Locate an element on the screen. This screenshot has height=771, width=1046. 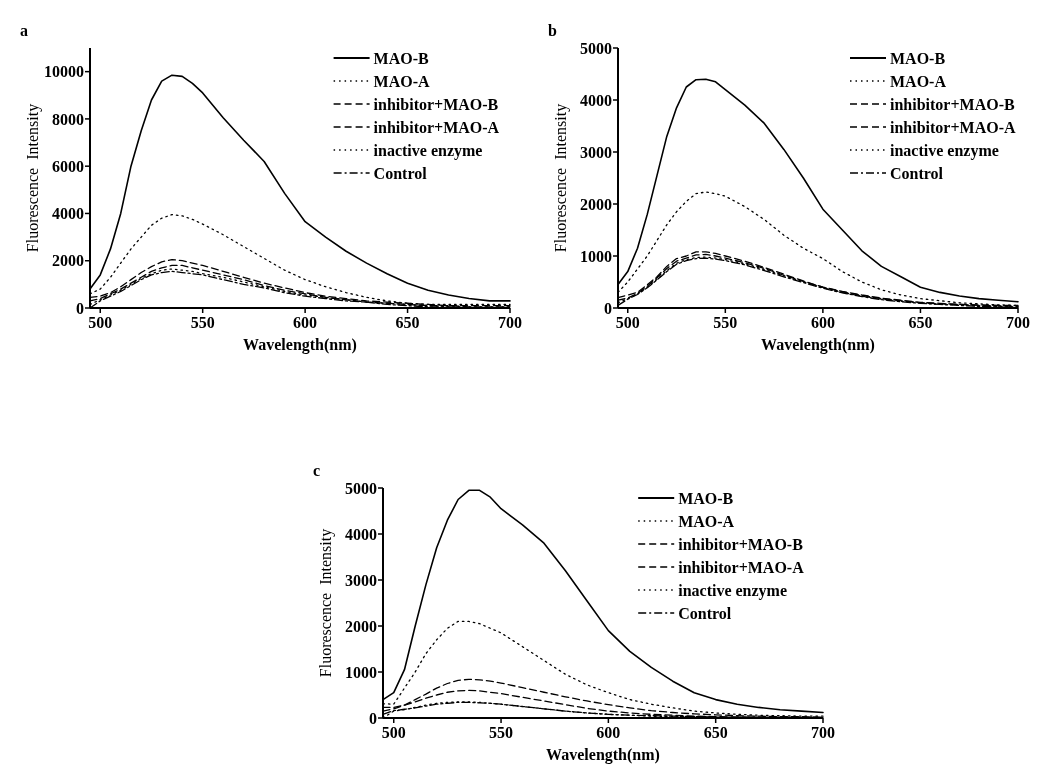
y-tick-label: 6000 is located at coordinates (68, 166).